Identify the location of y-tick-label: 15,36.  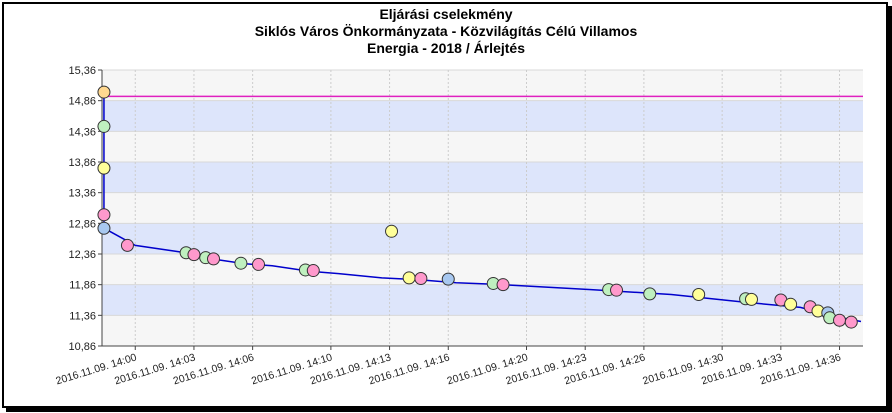
(82, 71).